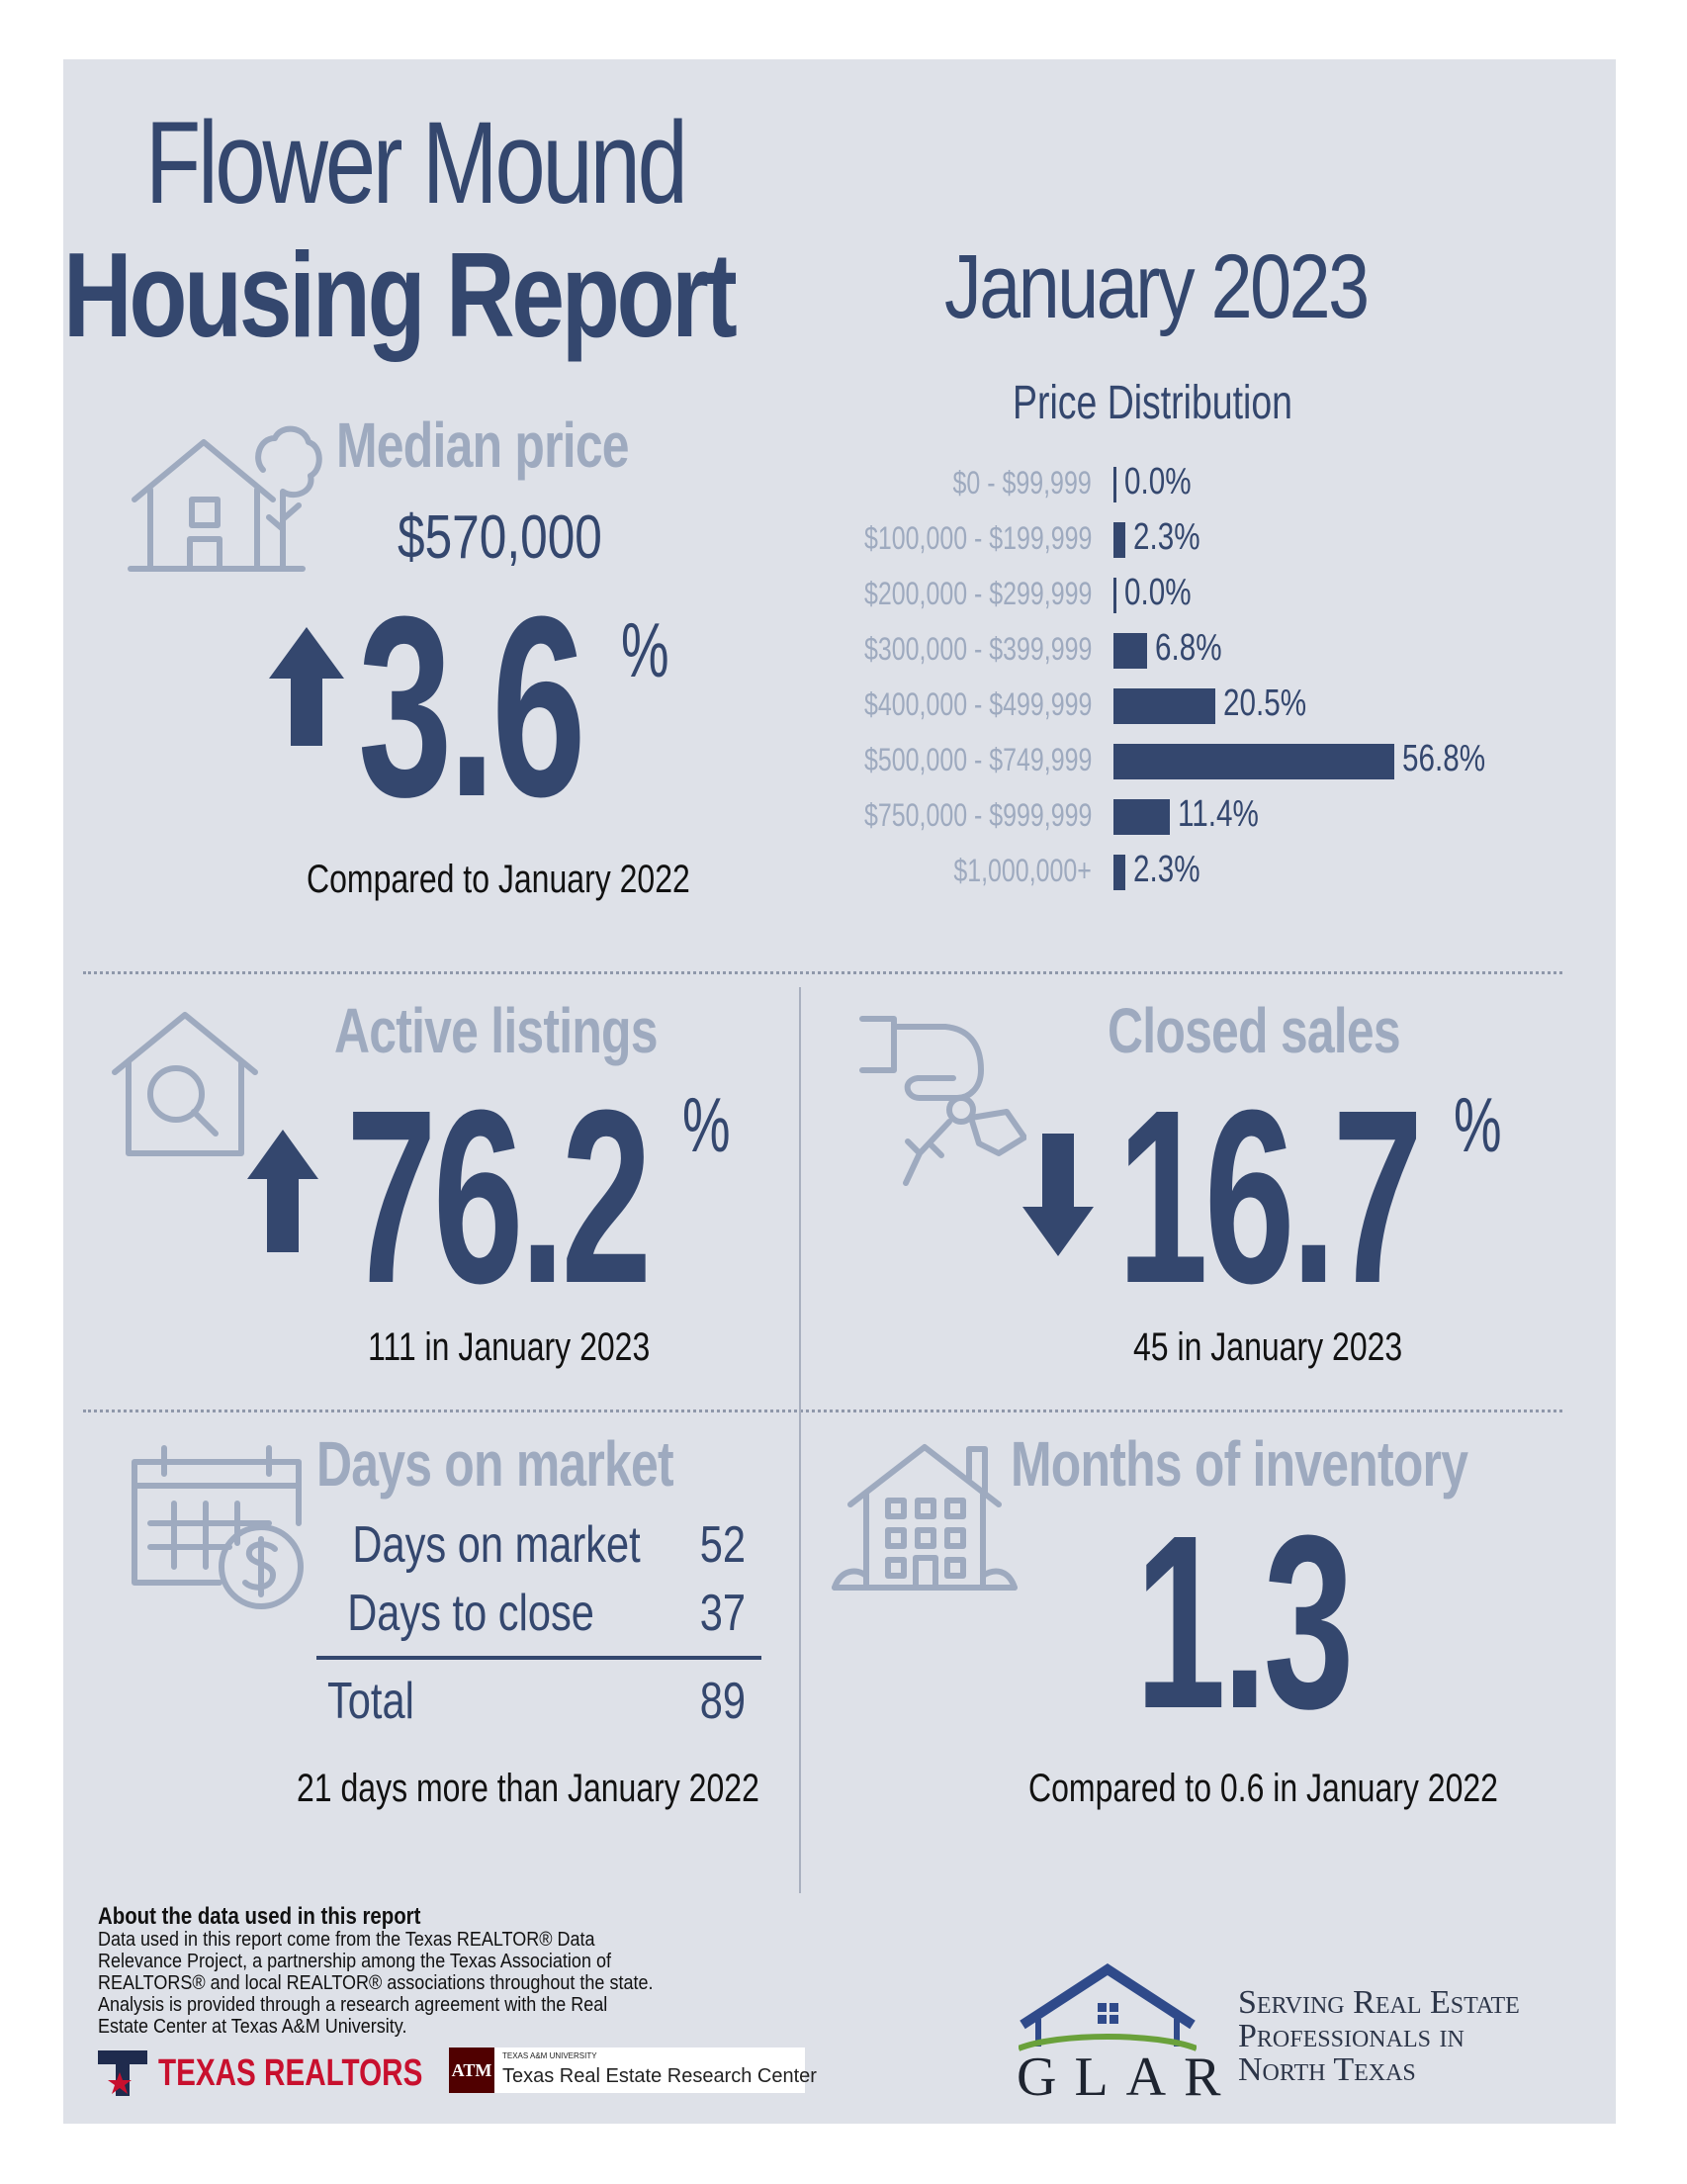  Describe the element at coordinates (1263, 1788) in the screenshot. I see `months-inventory-caption: Compared to 0.6 in January 2022` at that location.